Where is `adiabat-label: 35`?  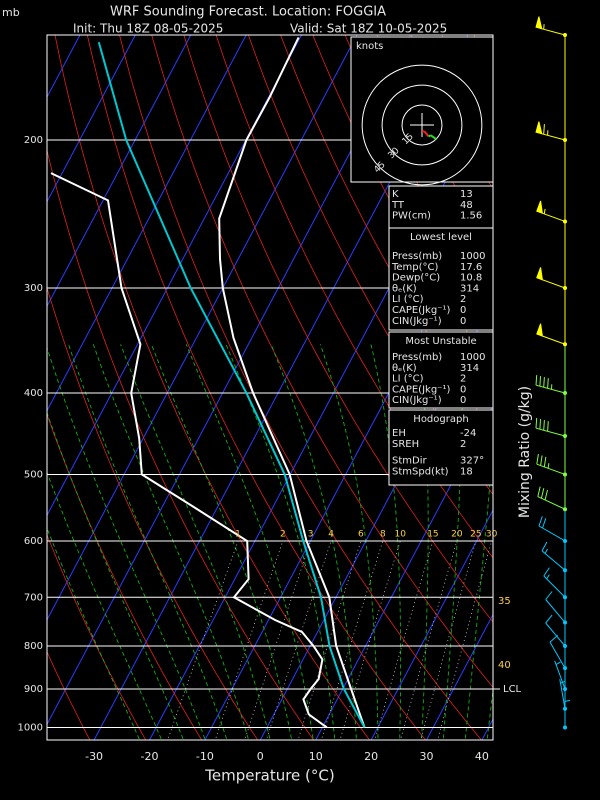
adiabat-label: 35 is located at coordinates (504, 601).